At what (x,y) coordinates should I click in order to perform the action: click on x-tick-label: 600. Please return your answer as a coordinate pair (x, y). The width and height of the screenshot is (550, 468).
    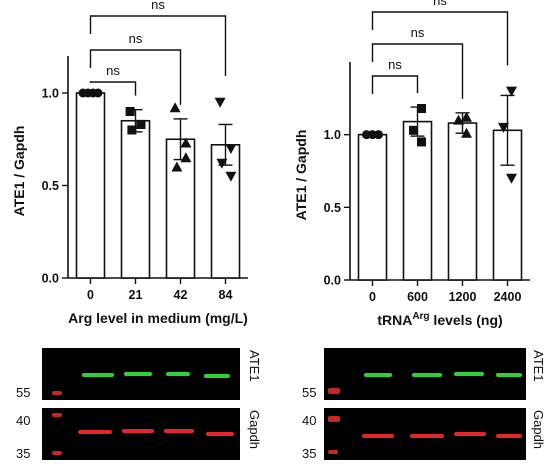
    Looking at the image, I should click on (417, 297).